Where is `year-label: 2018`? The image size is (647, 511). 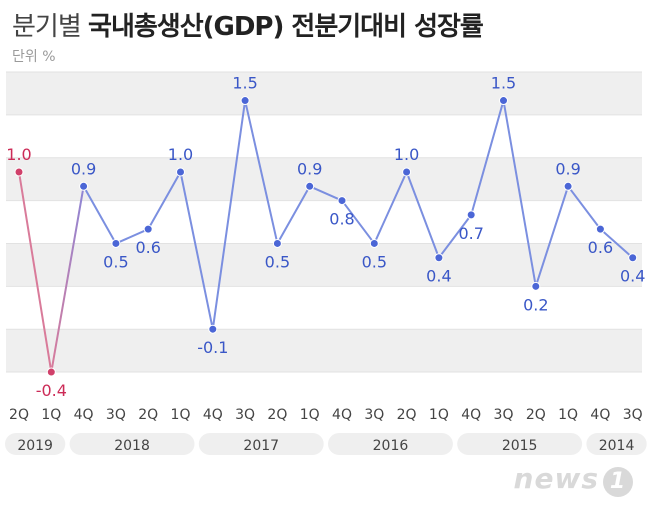
year-label: 2018 is located at coordinates (132, 446).